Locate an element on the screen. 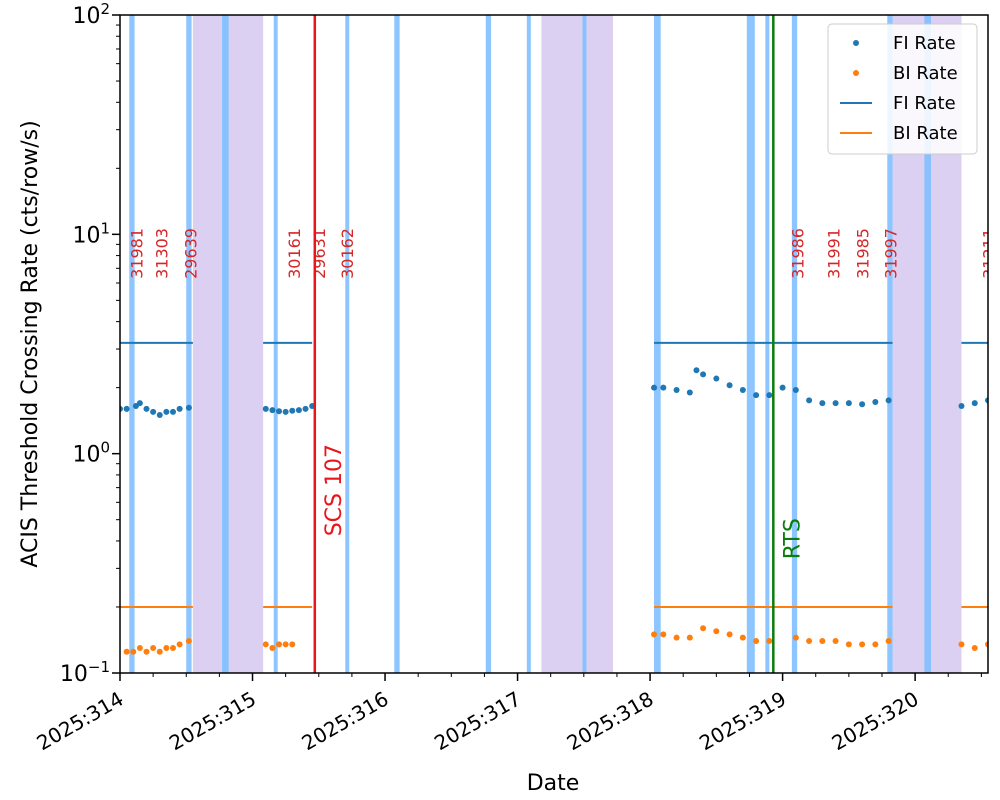 This screenshot has width=1000, height=800. obsid-label: 31986 is located at coordinates (798, 253).